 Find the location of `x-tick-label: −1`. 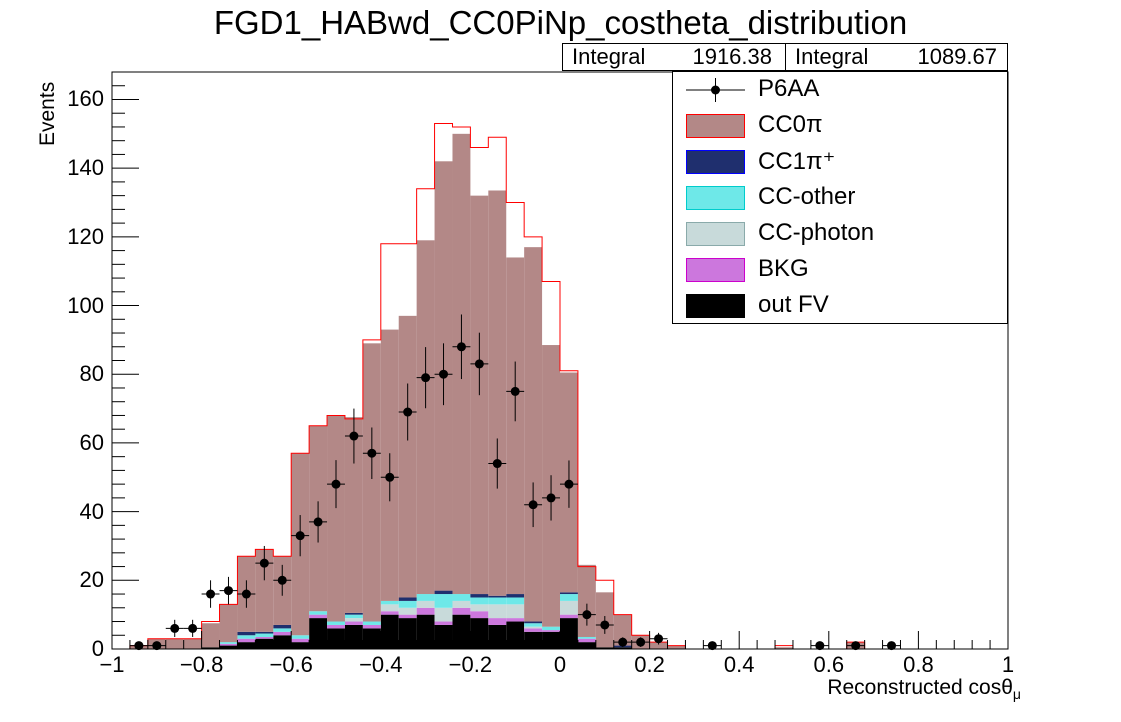

x-tick-label: −1 is located at coordinates (112, 664).